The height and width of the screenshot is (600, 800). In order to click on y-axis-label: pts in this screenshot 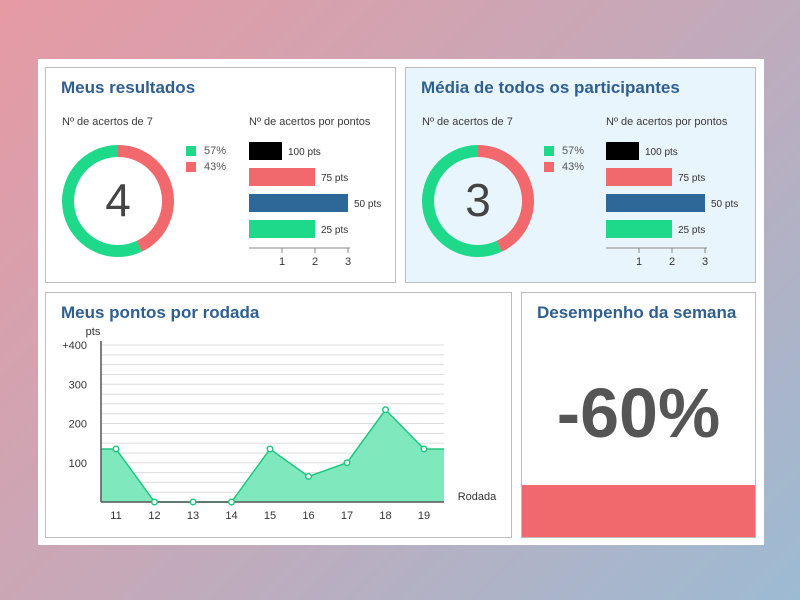, I will do `click(93, 332)`.